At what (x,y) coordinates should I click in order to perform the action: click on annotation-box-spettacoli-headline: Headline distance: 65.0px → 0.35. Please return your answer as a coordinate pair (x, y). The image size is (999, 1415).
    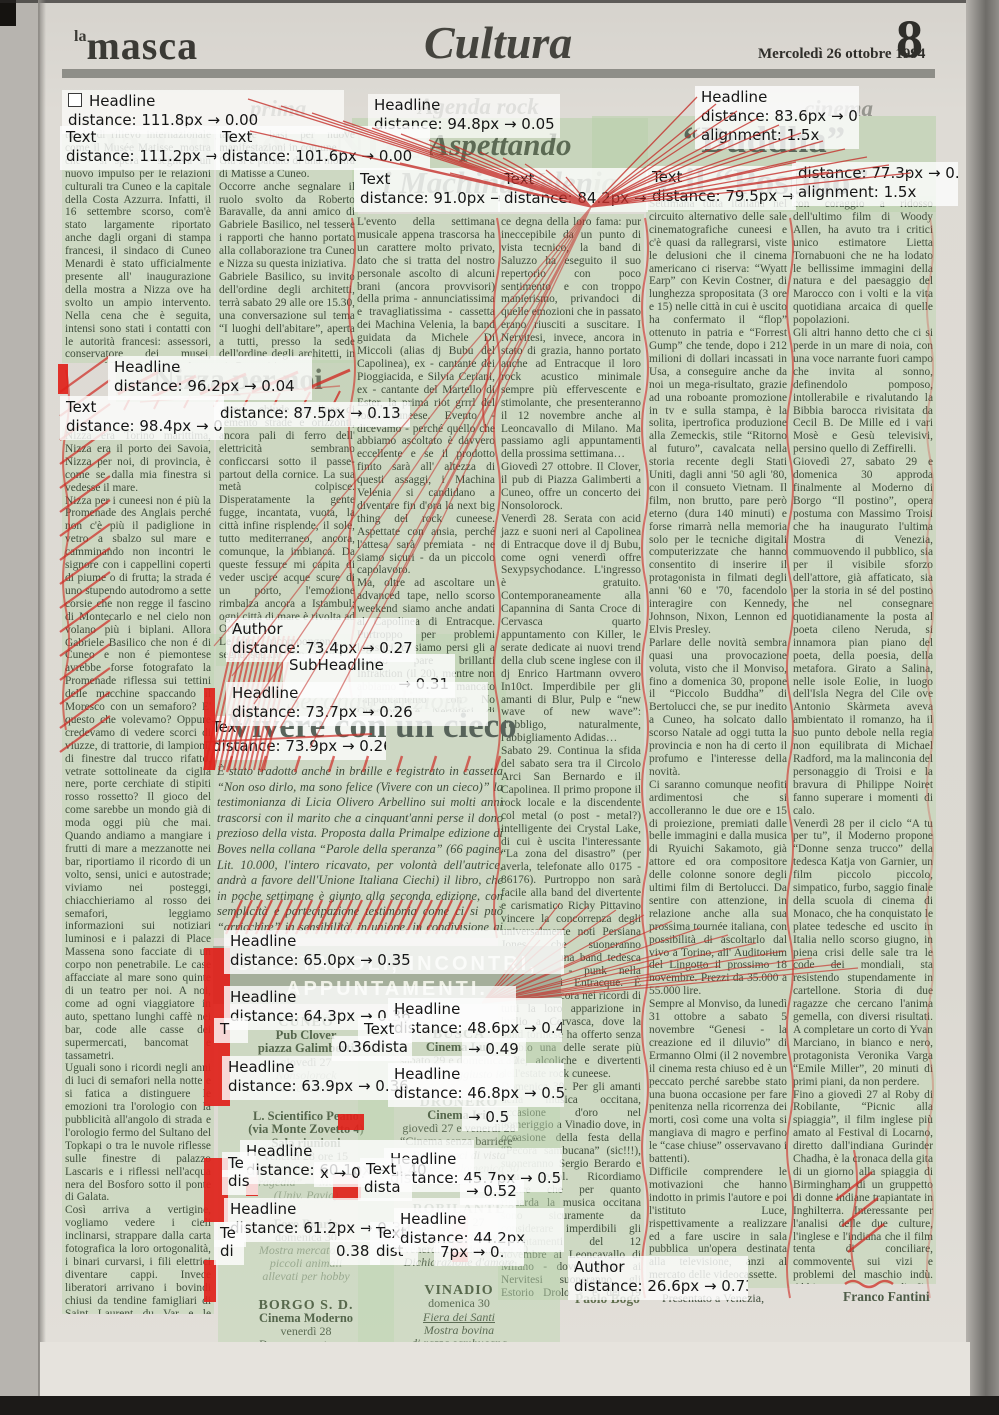
    Looking at the image, I should click on (394, 952).